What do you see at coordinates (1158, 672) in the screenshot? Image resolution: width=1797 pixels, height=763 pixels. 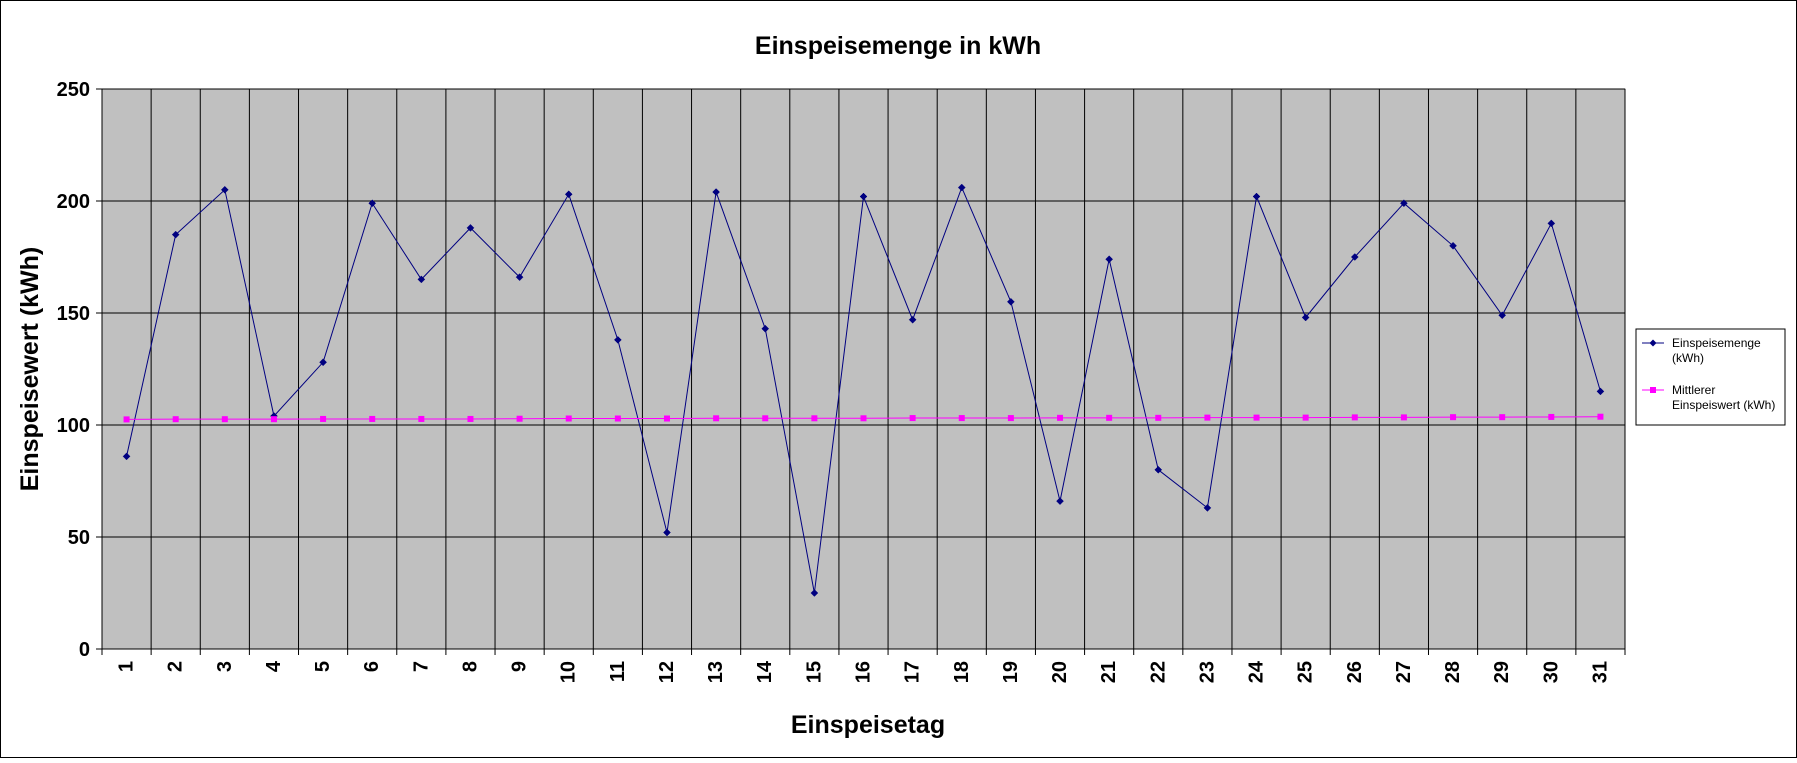 I see `x-tick-label: 22` at bounding box center [1158, 672].